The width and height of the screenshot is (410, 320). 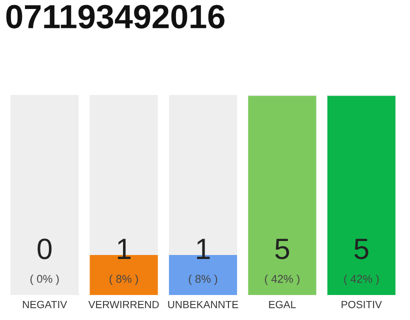 What do you see at coordinates (45, 304) in the screenshot?
I see `x-tick-label: NEGATIV` at bounding box center [45, 304].